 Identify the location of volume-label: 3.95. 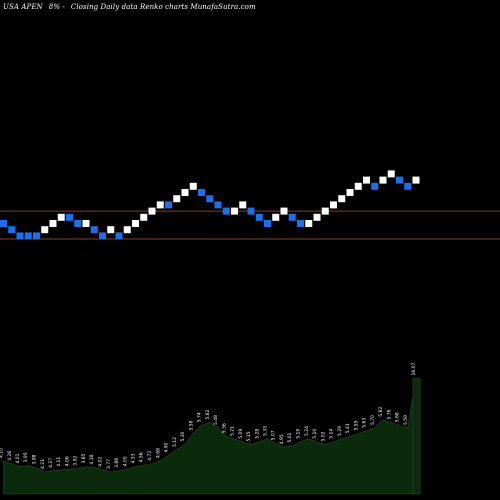
(26, 457).